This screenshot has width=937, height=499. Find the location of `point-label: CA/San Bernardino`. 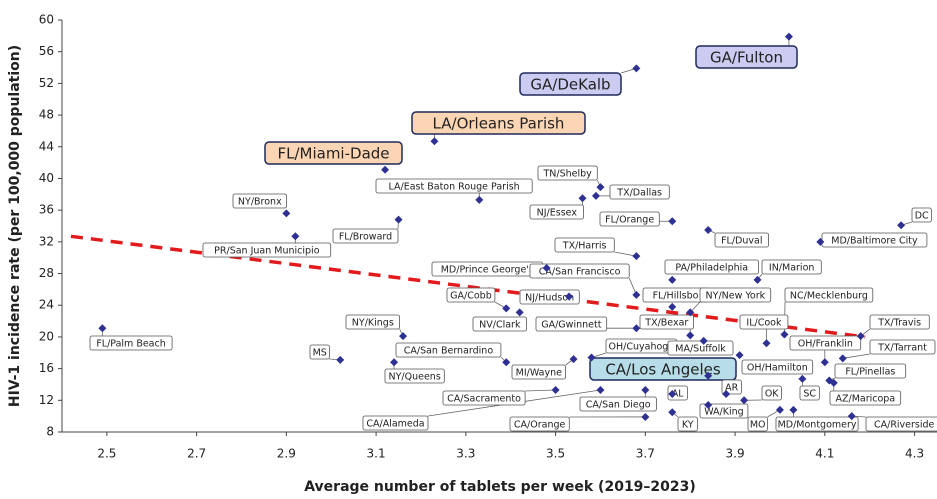

point-label: CA/San Bernardino is located at coordinates (448, 350).